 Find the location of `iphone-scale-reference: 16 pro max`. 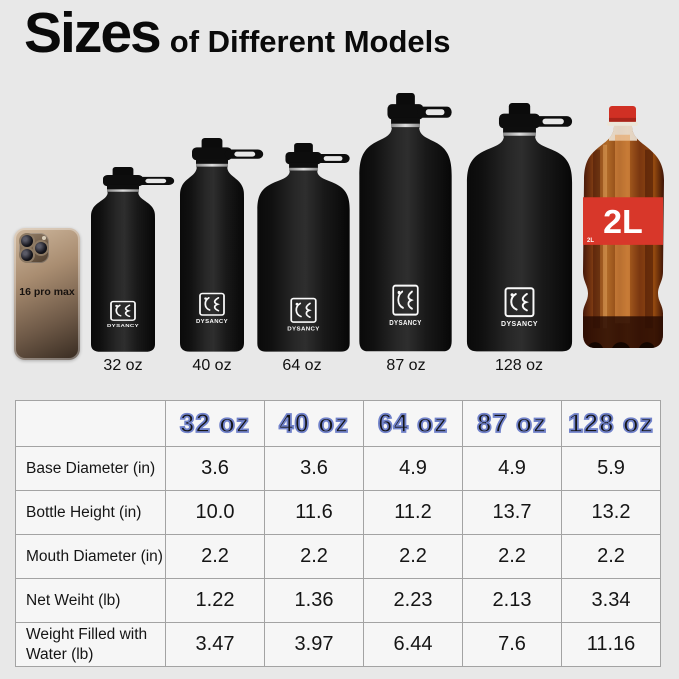

iphone-scale-reference: 16 pro max is located at coordinates (47, 294).